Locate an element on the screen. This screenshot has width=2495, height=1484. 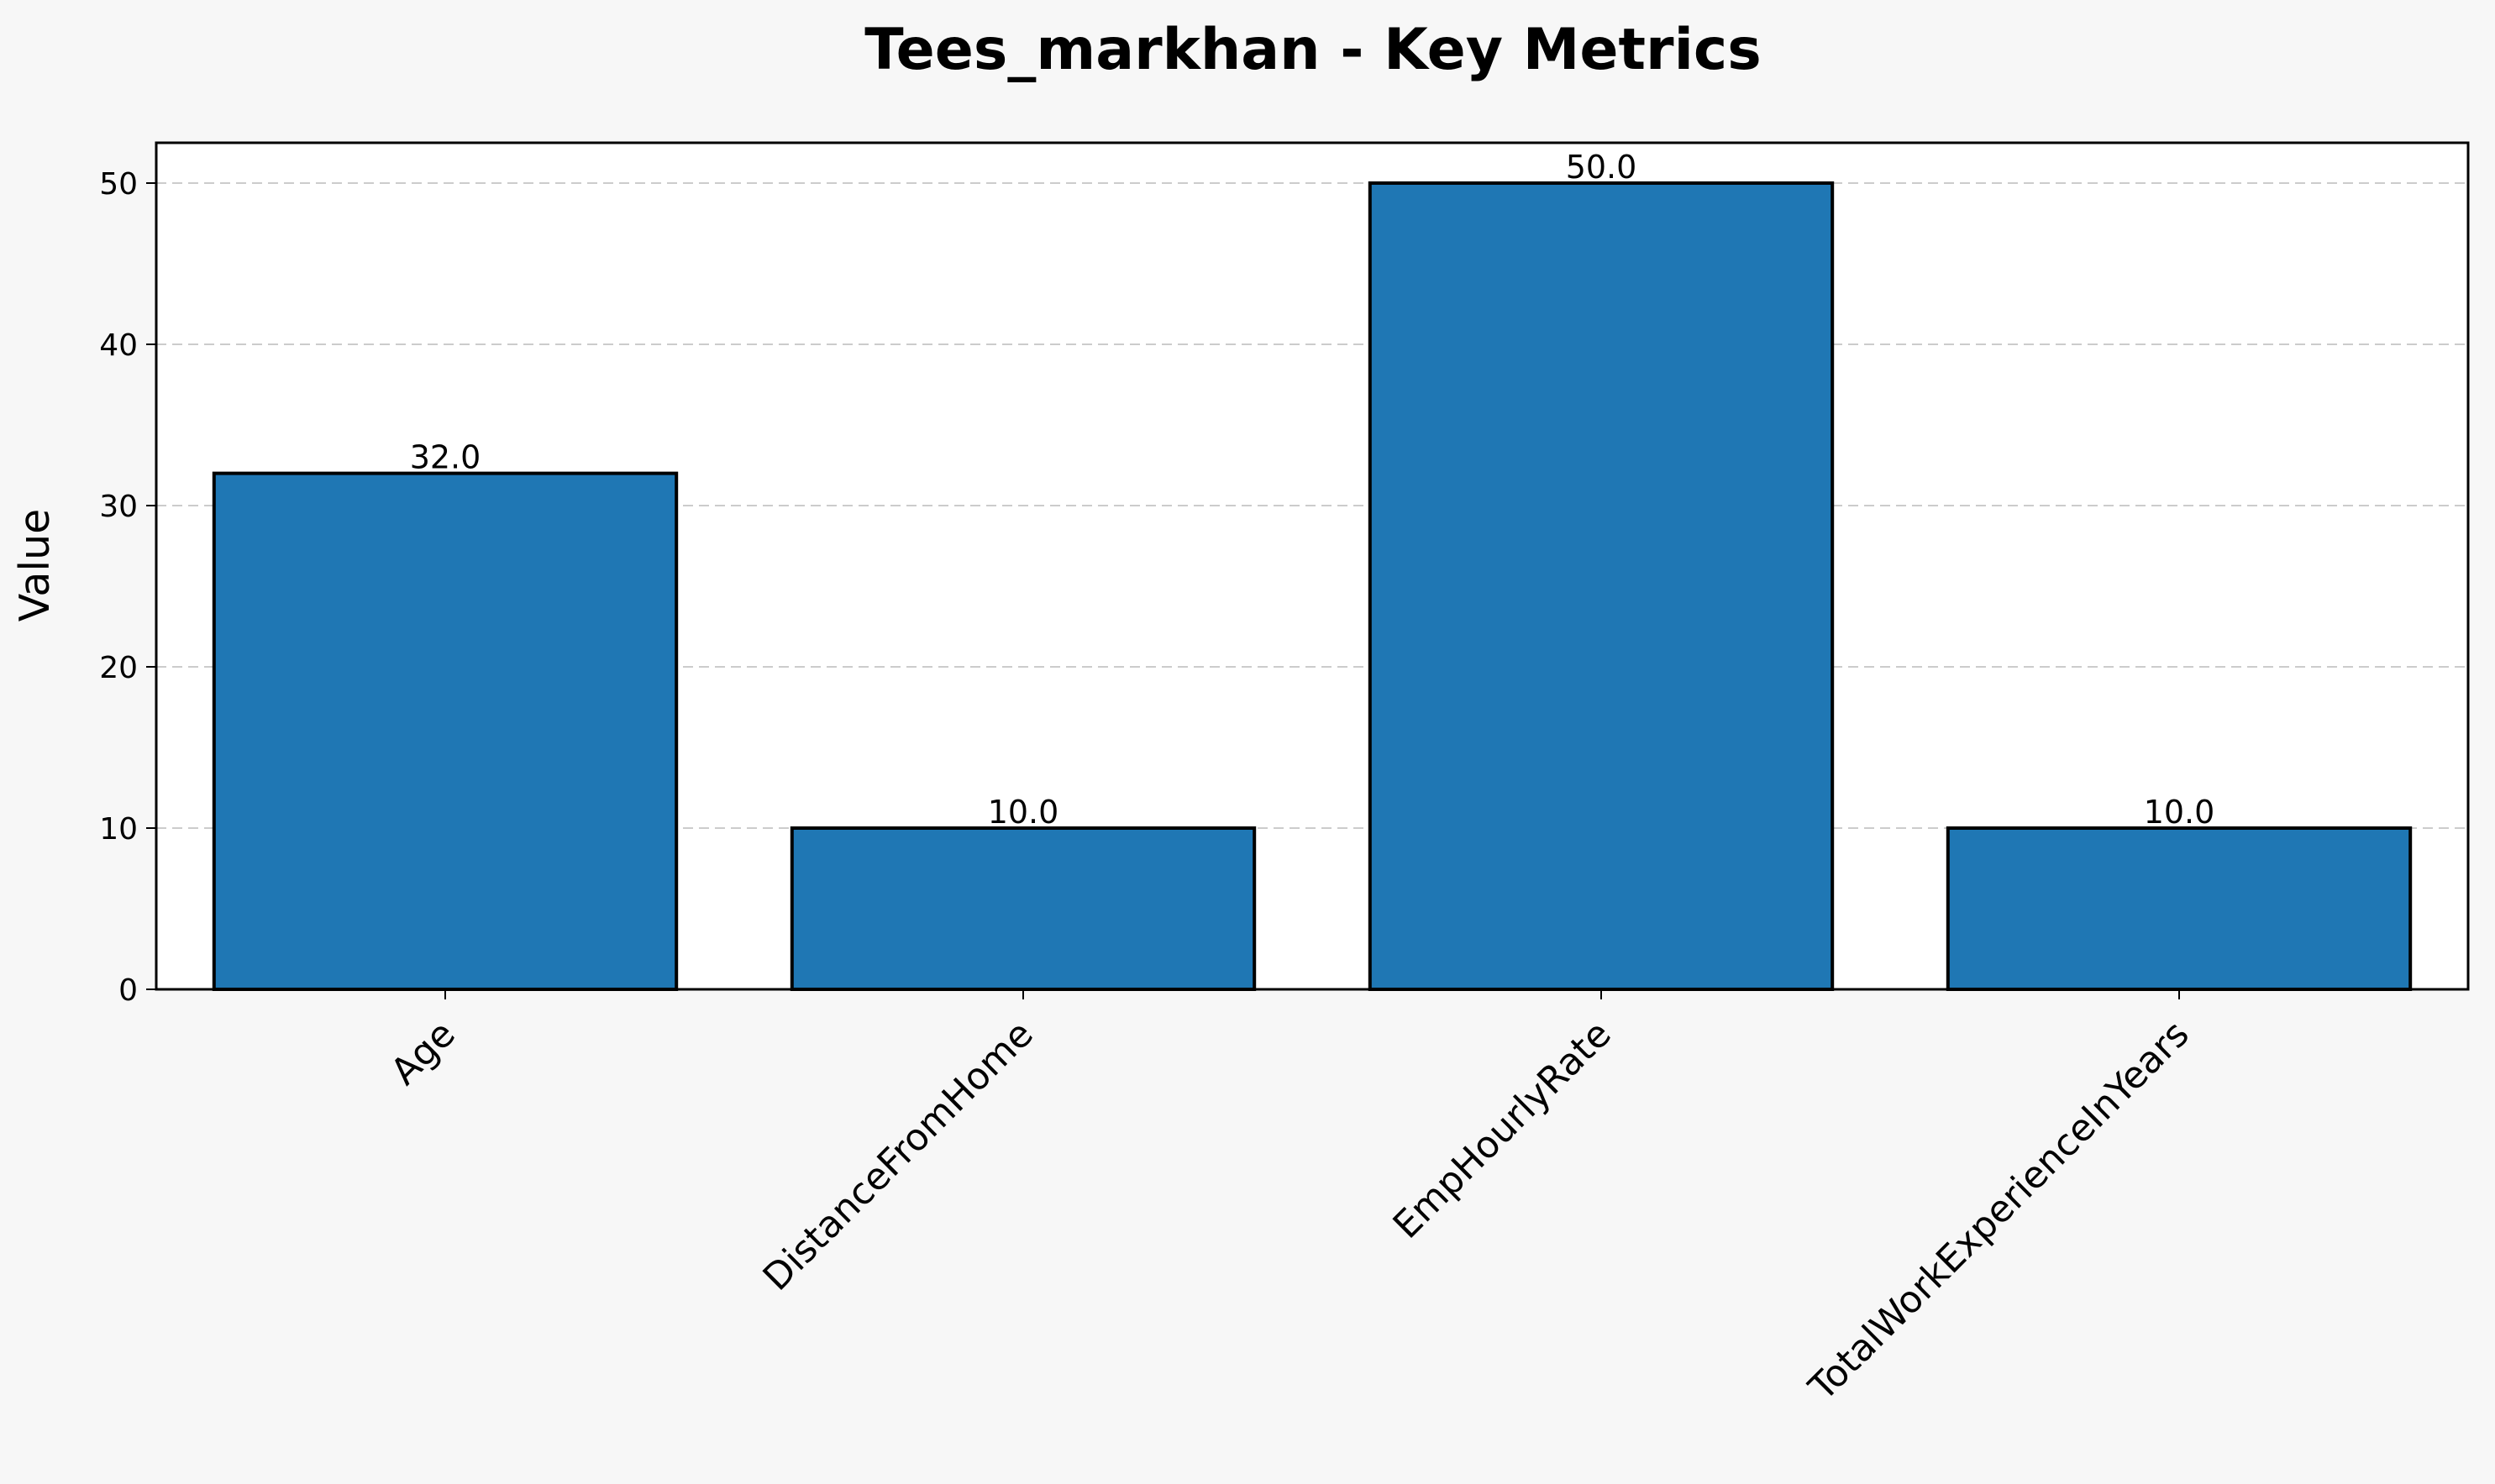
y-tick-label: 0 is located at coordinates (128, 991).